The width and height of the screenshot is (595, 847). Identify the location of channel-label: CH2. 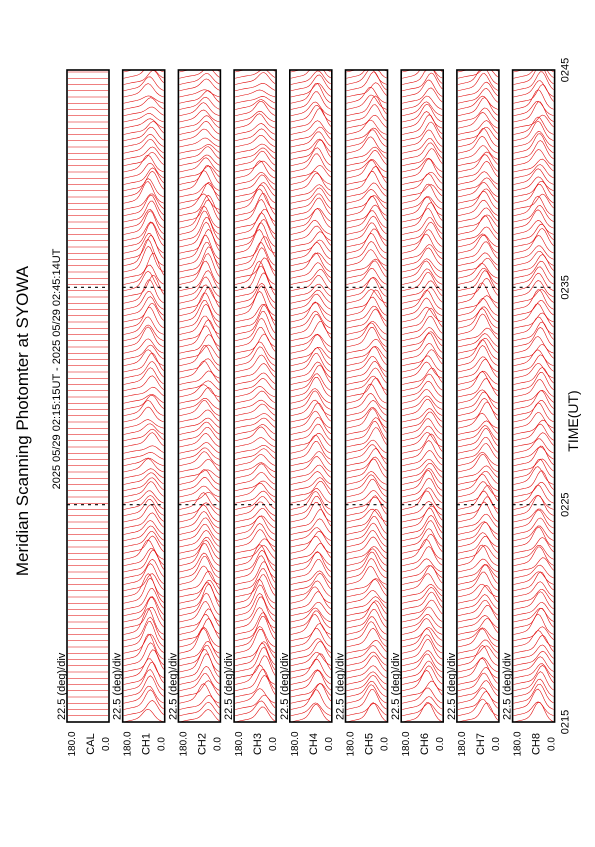
(202, 744).